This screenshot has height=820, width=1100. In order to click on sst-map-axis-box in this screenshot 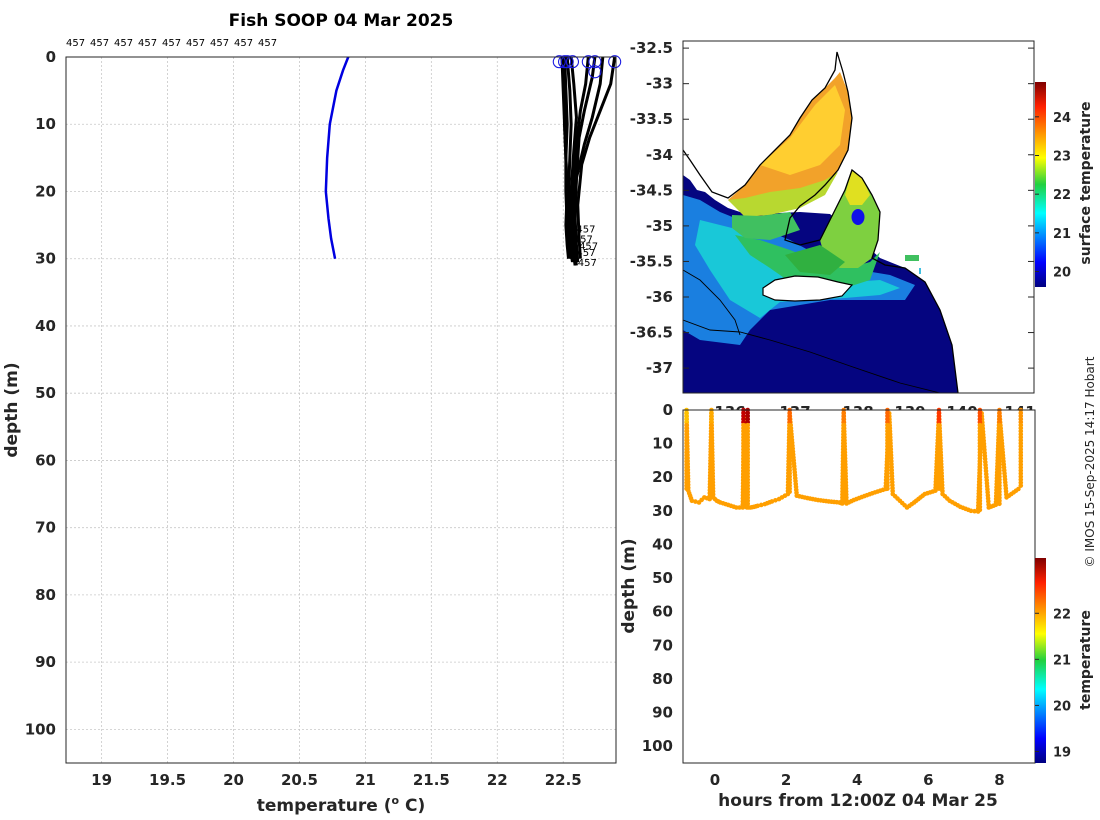, I will do `click(858, 217)`.